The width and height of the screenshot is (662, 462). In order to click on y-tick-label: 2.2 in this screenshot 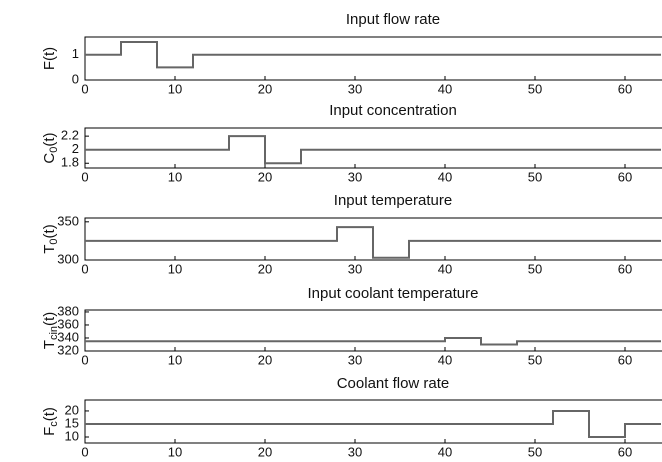, I will do `click(70, 135)`.